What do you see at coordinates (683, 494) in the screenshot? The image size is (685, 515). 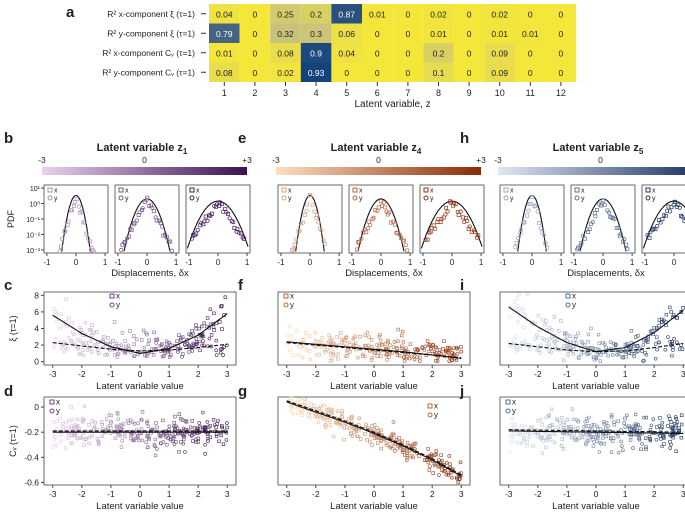 I see `cv-xtick-label: 3` at bounding box center [683, 494].